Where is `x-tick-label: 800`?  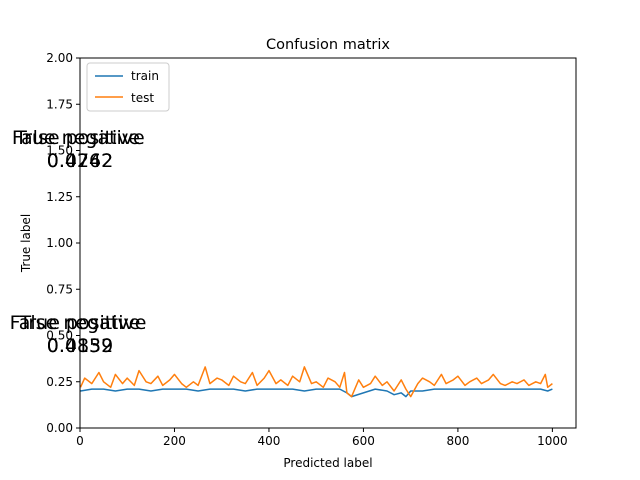
x-tick-label: 800 is located at coordinates (457, 441).